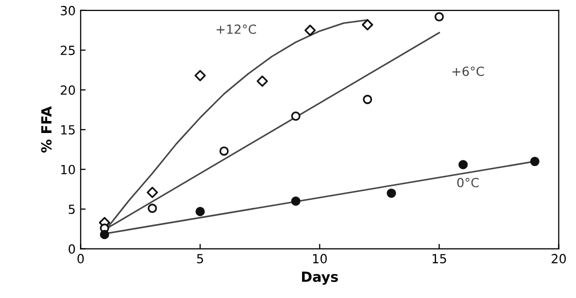  I want to click on series-label: 0°C, so click(468, 183).